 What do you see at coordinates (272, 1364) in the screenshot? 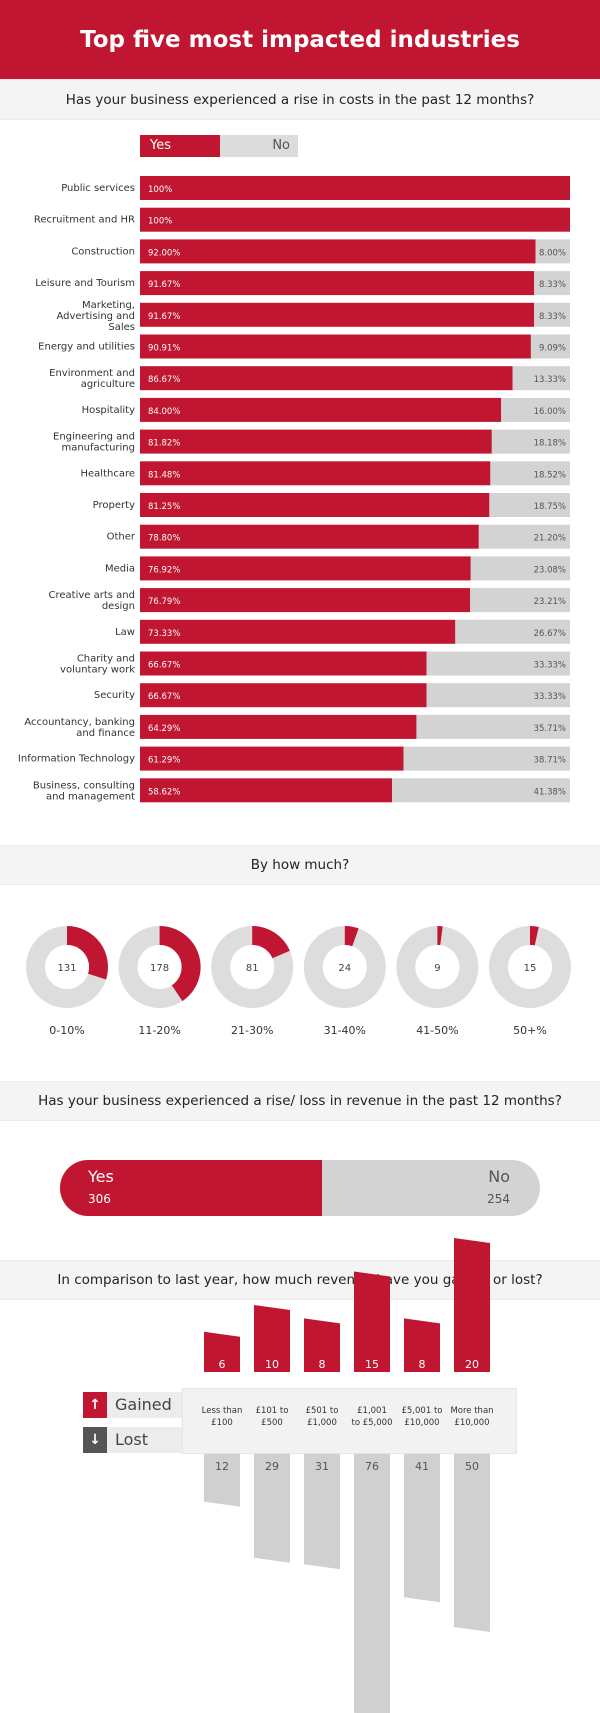
I see `gained-value: 10` at bounding box center [272, 1364].